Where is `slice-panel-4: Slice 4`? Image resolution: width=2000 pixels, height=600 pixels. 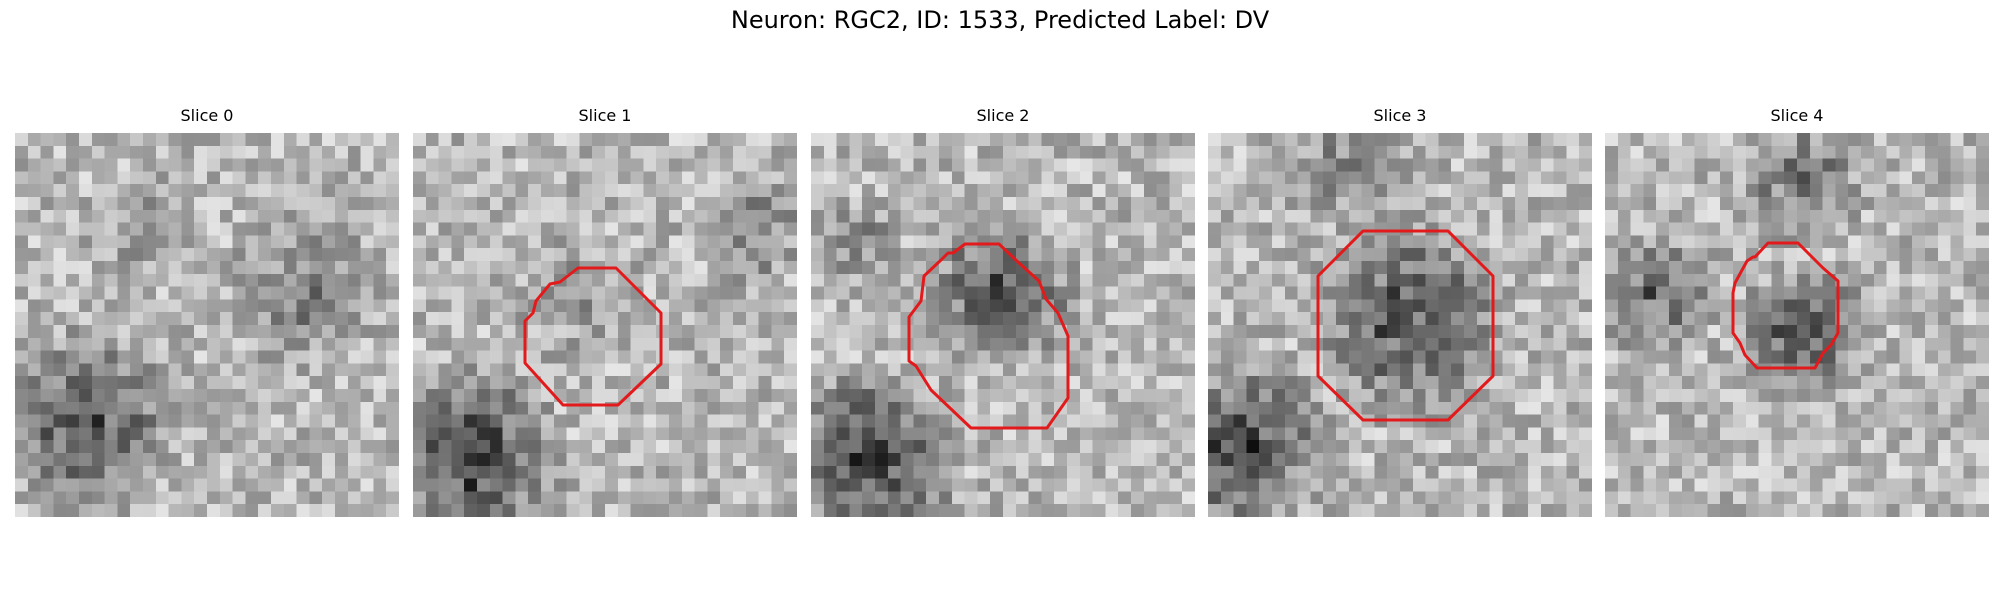
slice-panel-4: Slice 4 is located at coordinates (1797, 311).